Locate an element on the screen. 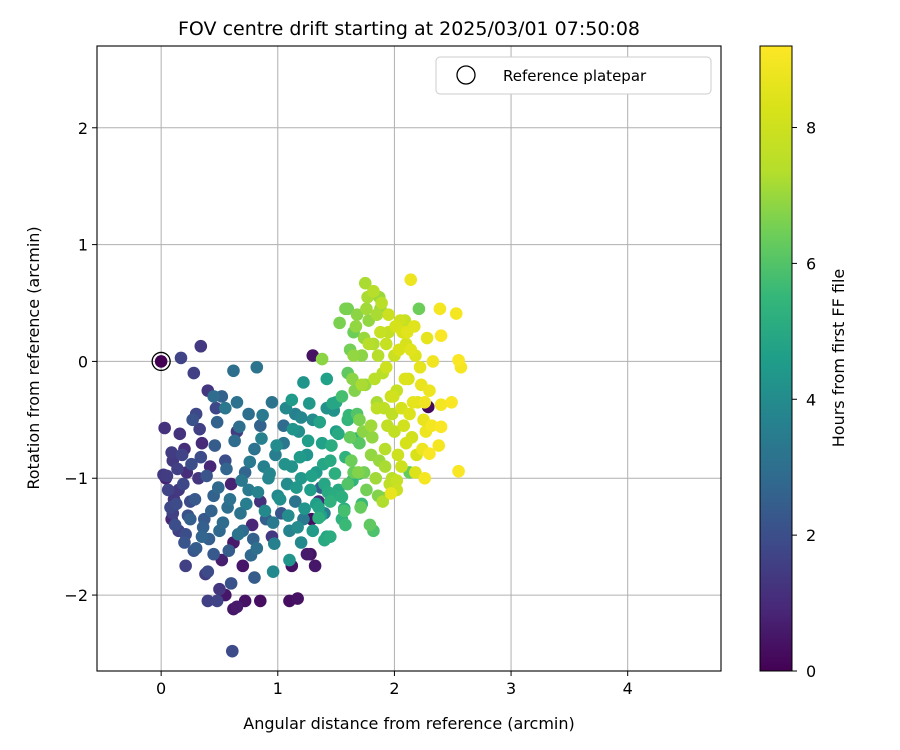  colorbar-tick-label: 8 is located at coordinates (811, 128).